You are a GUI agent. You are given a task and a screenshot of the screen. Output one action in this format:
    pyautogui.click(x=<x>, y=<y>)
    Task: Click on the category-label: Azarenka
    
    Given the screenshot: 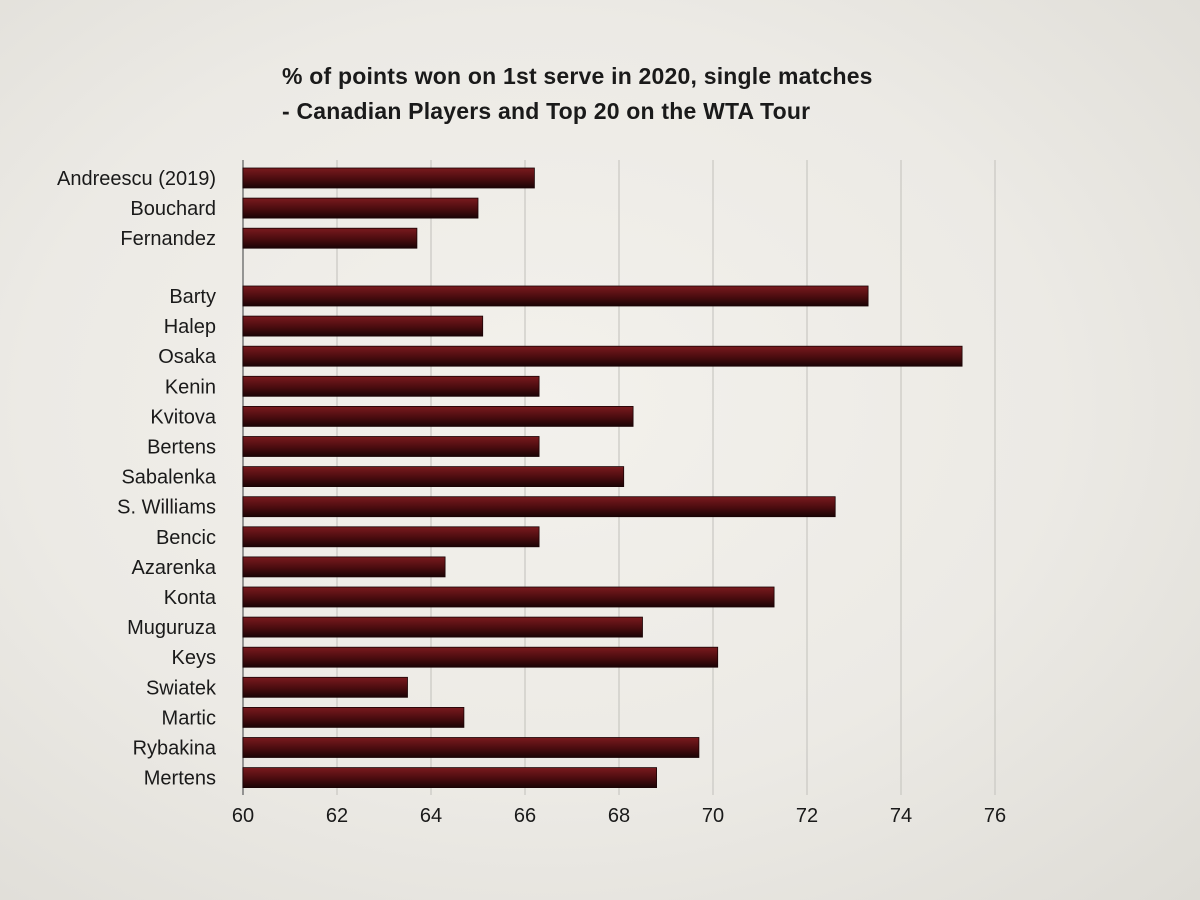 What is the action you would take?
    pyautogui.click(x=174, y=568)
    